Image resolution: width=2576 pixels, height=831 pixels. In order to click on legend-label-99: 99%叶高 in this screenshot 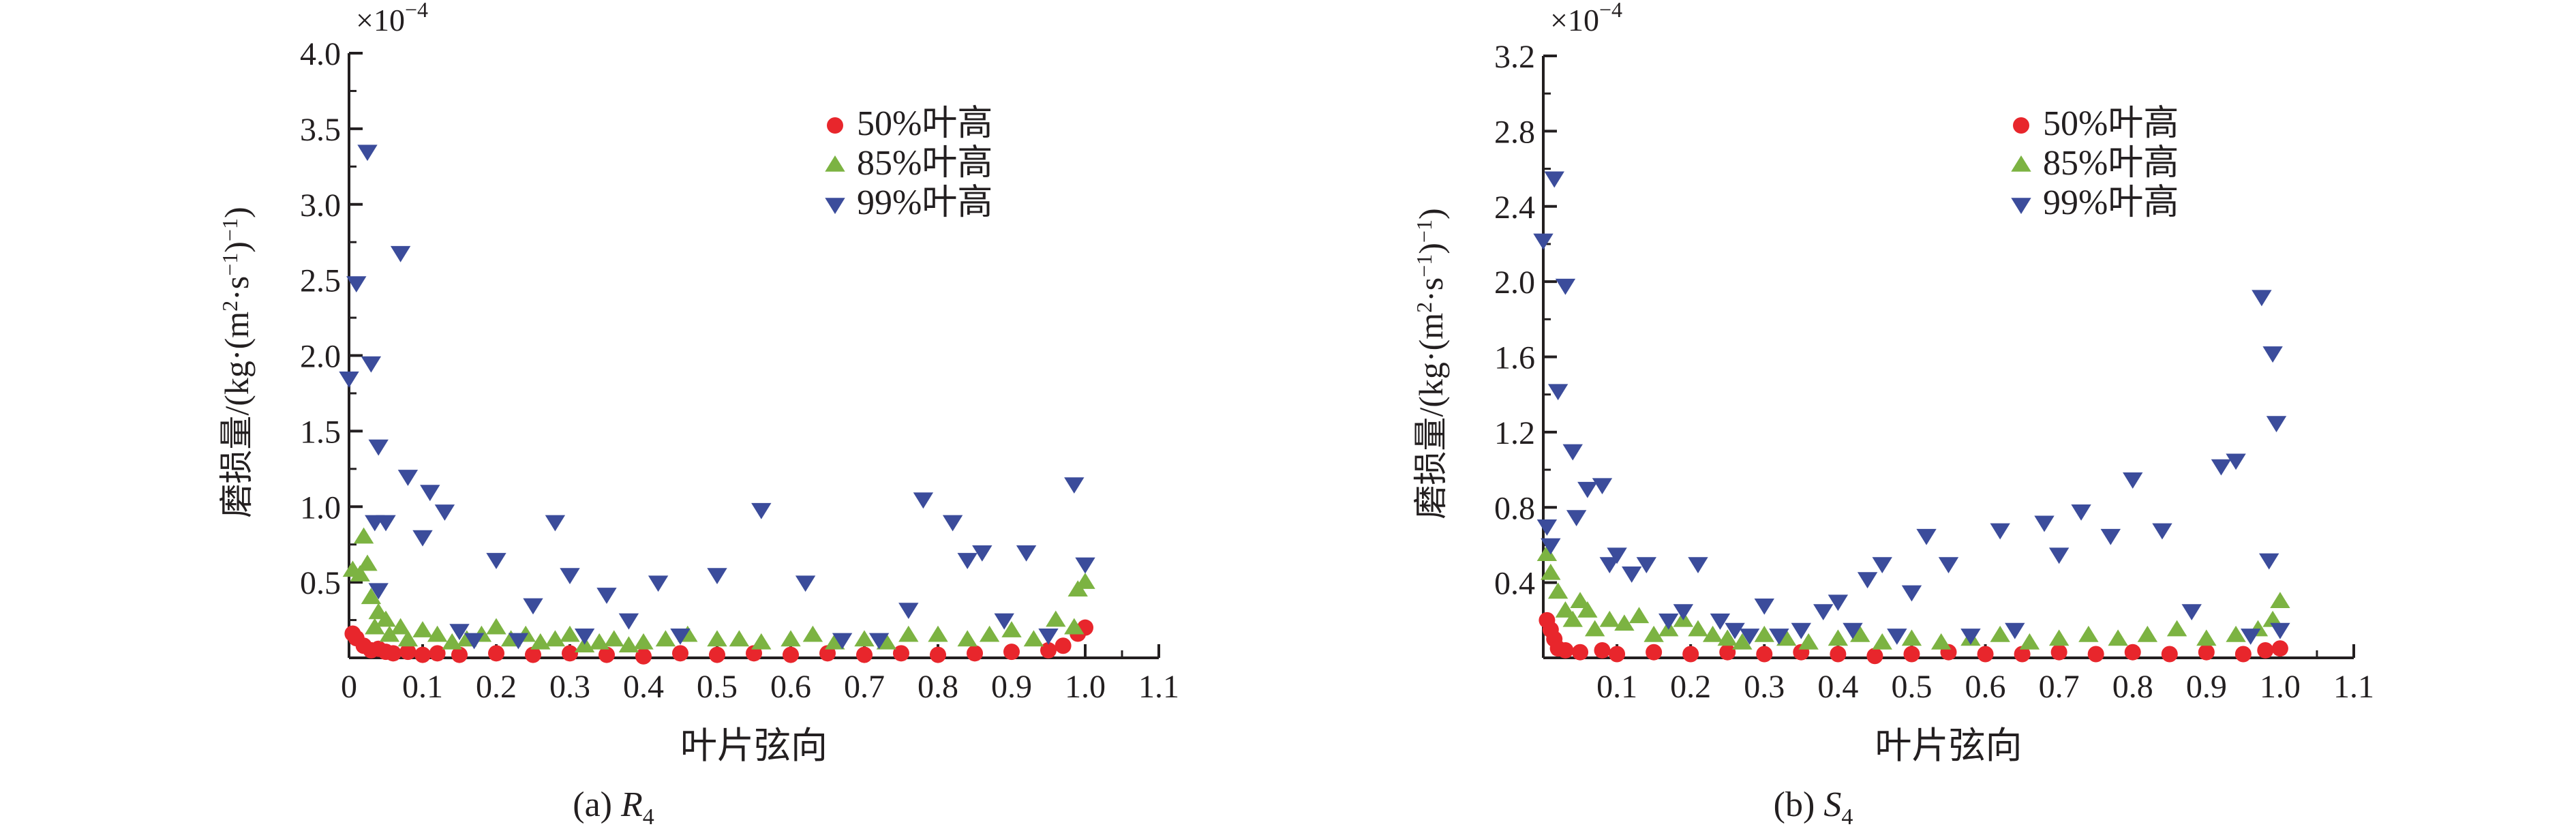, I will do `click(2111, 203)`.